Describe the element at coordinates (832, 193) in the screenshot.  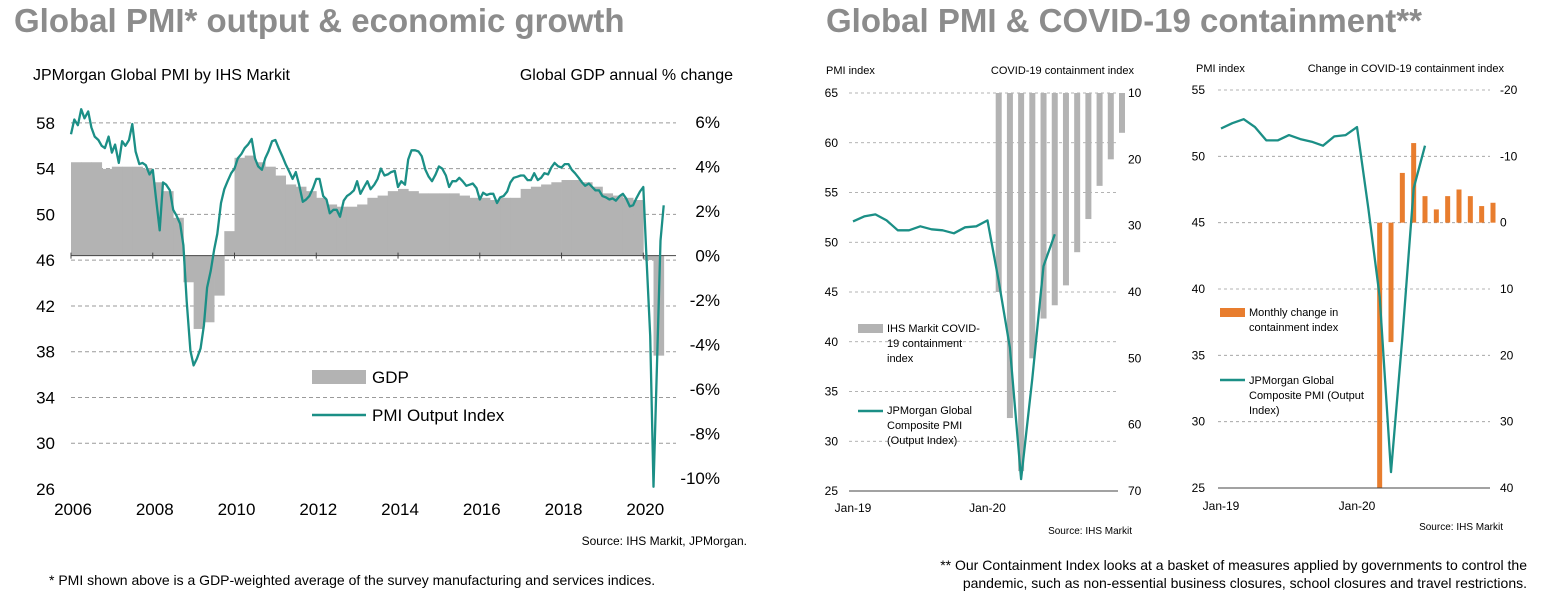
I see `chart2-pmi-tick-label: 55` at that location.